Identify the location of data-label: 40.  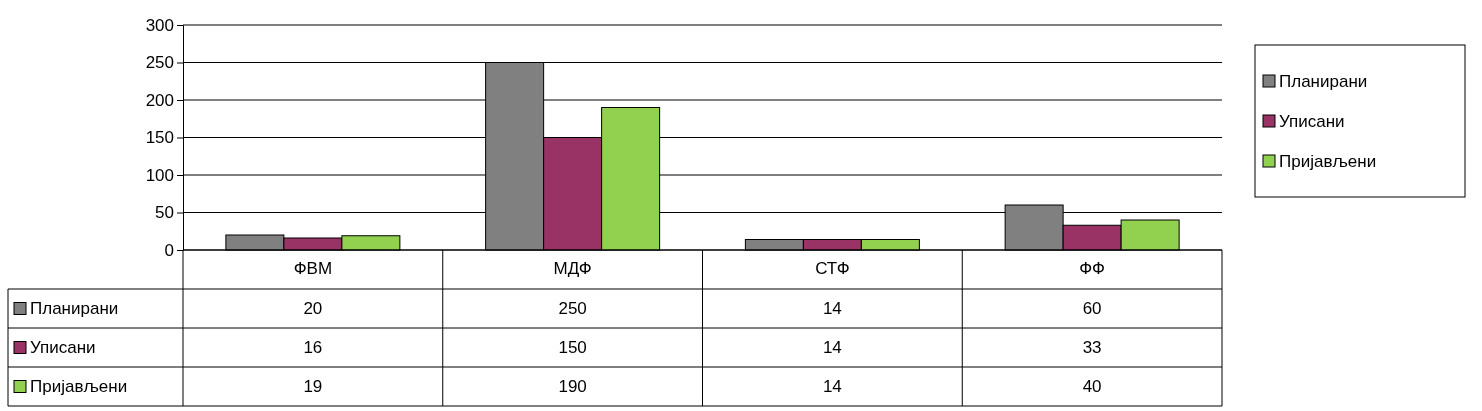
(1092, 386).